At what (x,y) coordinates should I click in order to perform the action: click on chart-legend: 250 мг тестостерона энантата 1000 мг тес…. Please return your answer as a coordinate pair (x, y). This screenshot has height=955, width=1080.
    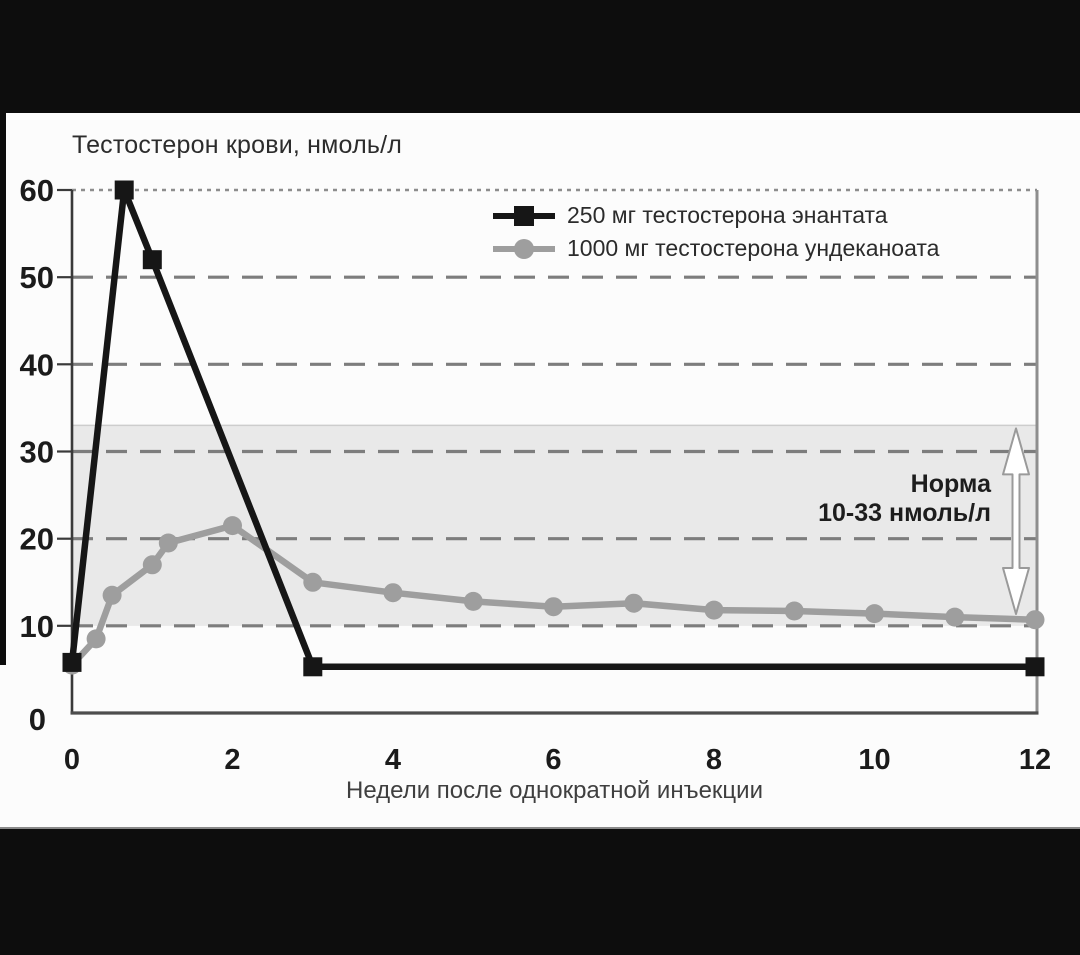
    Looking at the image, I should click on (716, 232).